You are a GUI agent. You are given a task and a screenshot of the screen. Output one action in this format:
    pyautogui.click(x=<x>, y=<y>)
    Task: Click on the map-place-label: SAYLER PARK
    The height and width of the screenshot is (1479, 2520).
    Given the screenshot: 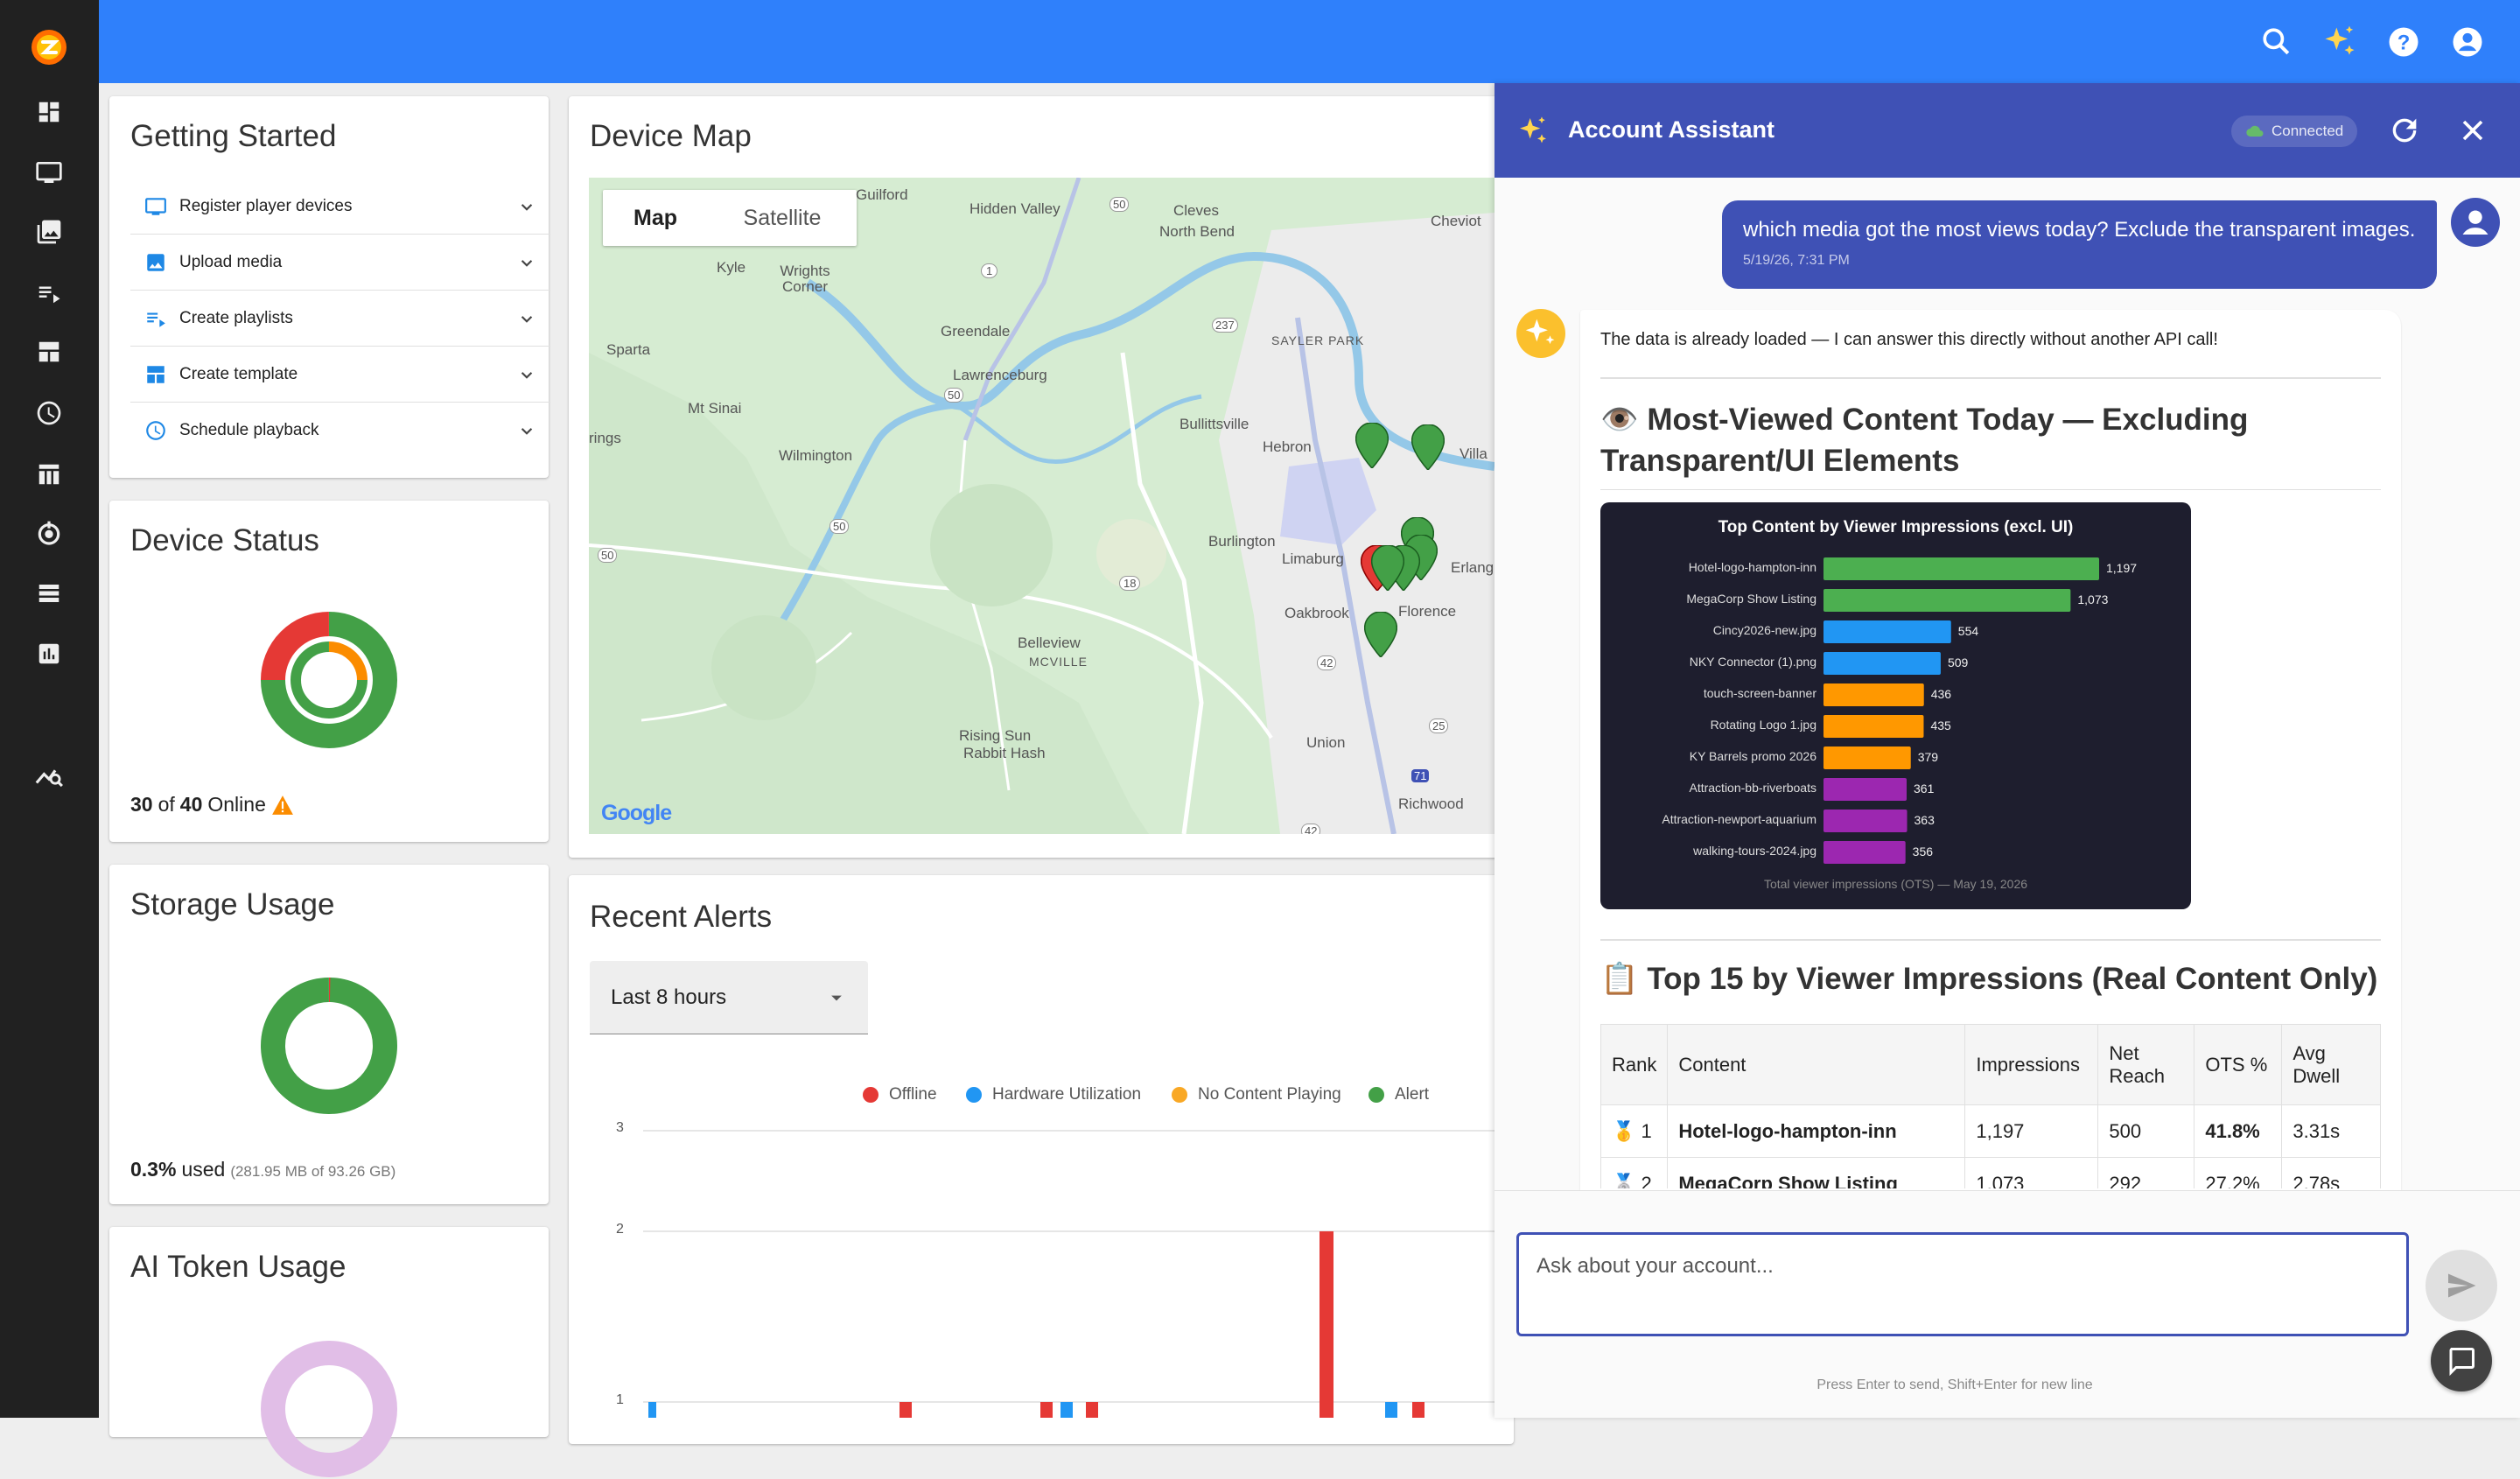 What is the action you would take?
    pyautogui.click(x=1317, y=340)
    